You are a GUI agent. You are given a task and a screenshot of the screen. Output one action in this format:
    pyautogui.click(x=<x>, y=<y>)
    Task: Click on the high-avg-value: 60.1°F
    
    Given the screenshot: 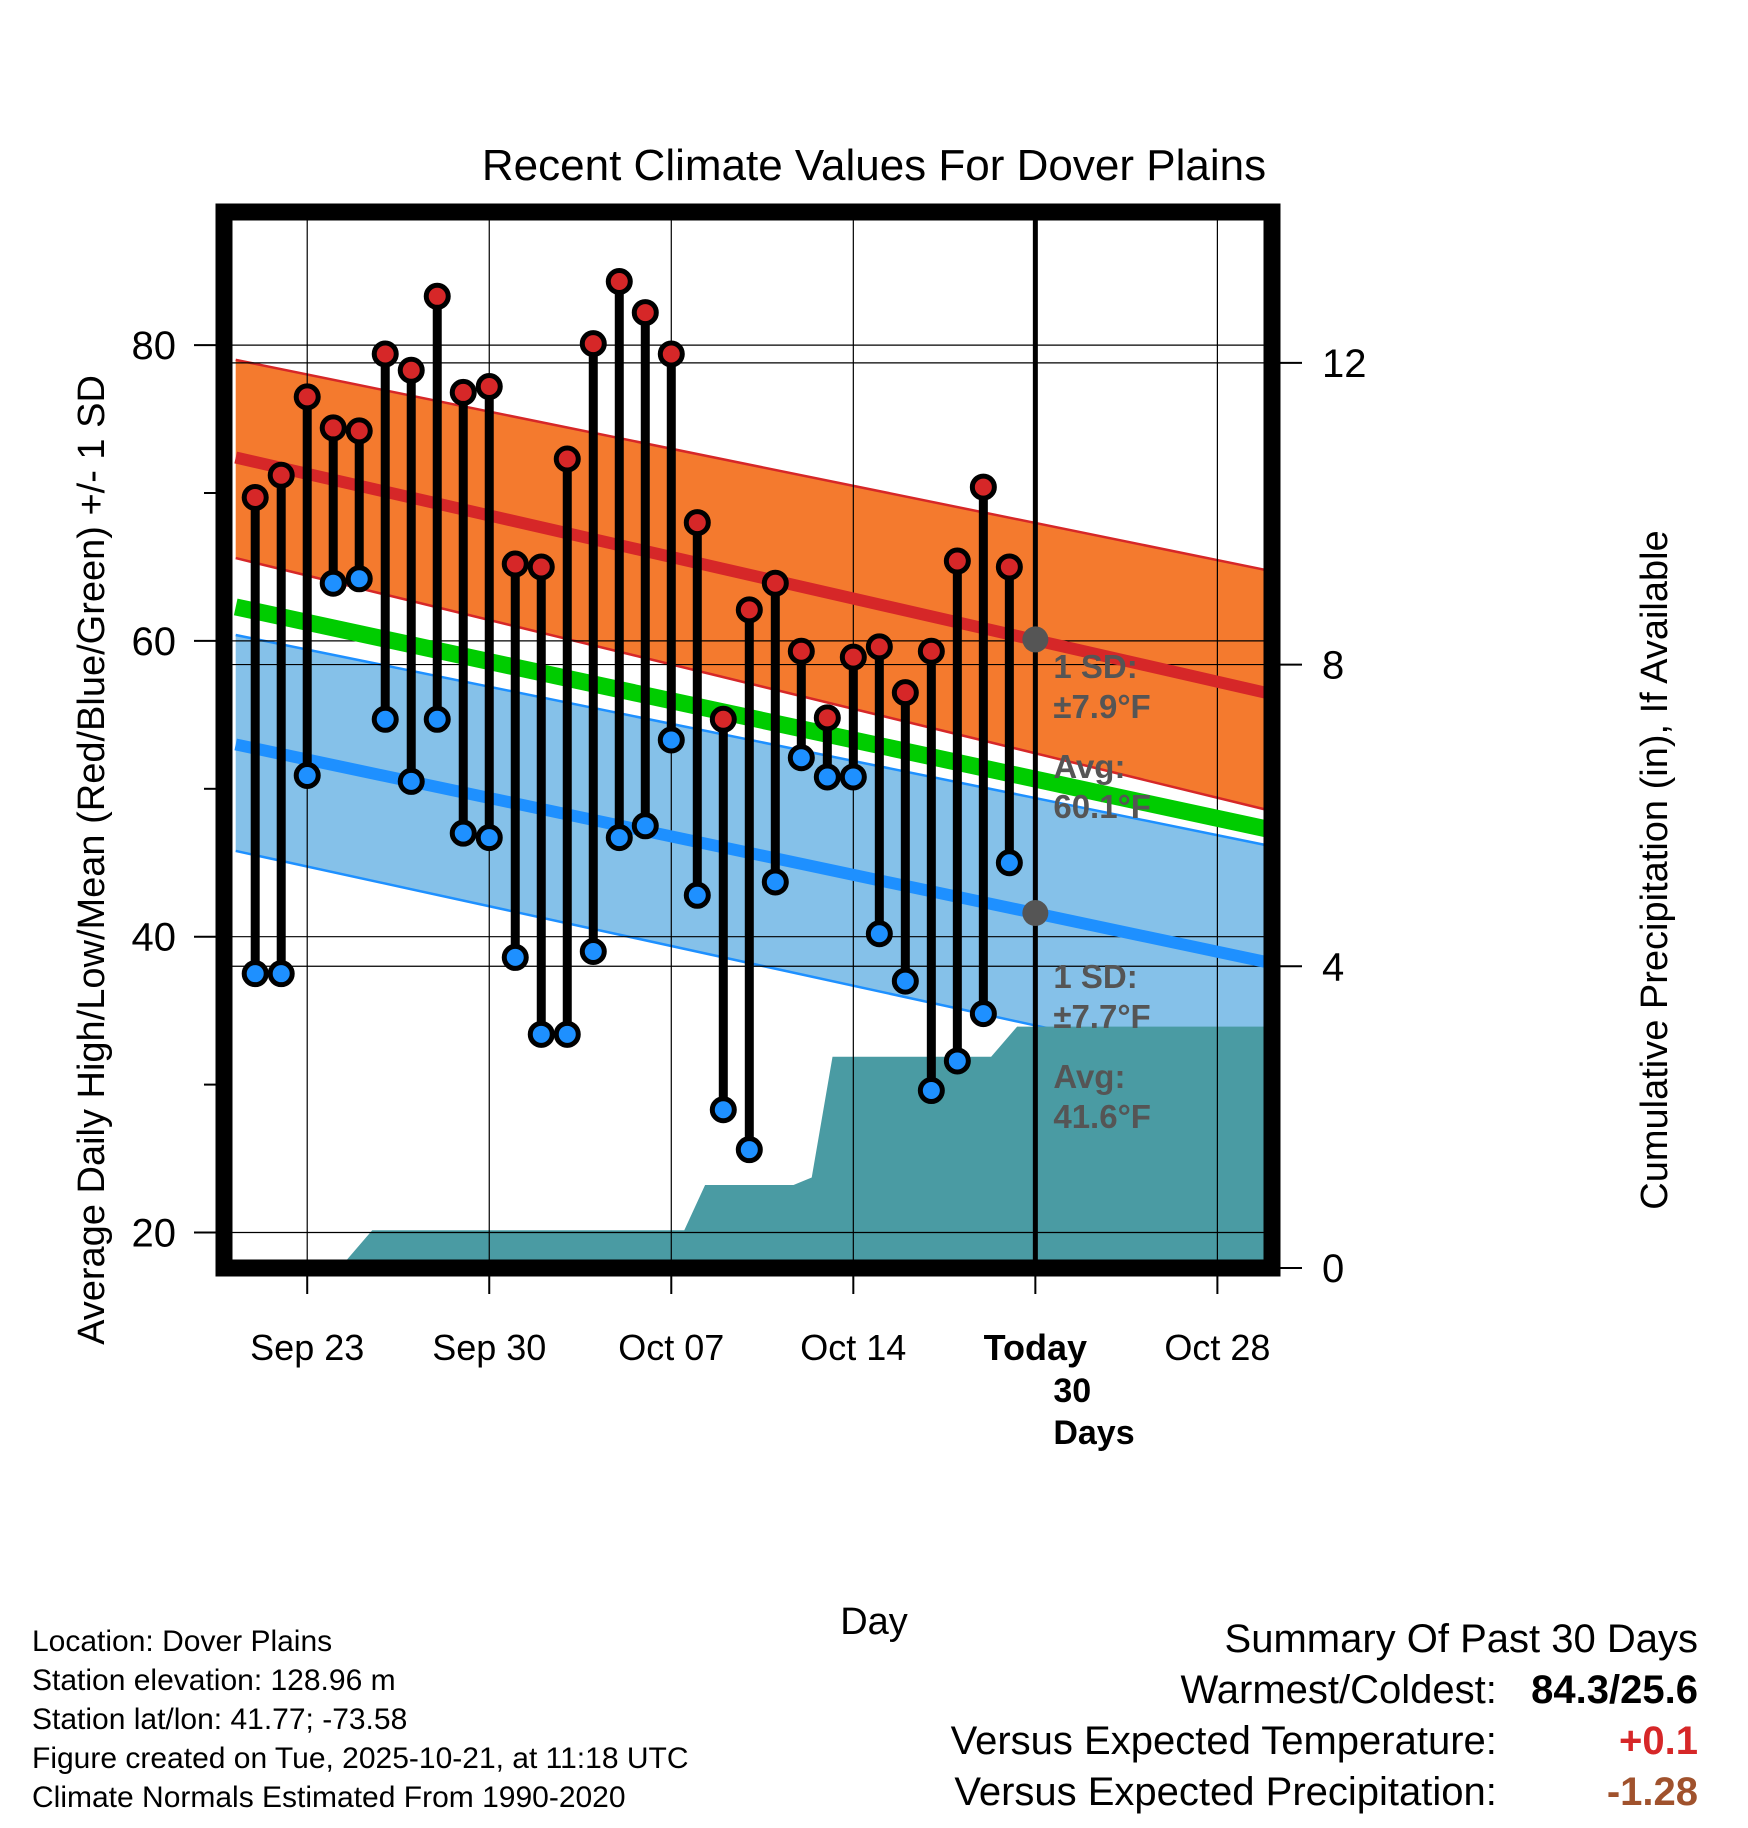 What is the action you would take?
    pyautogui.click(x=1102, y=806)
    